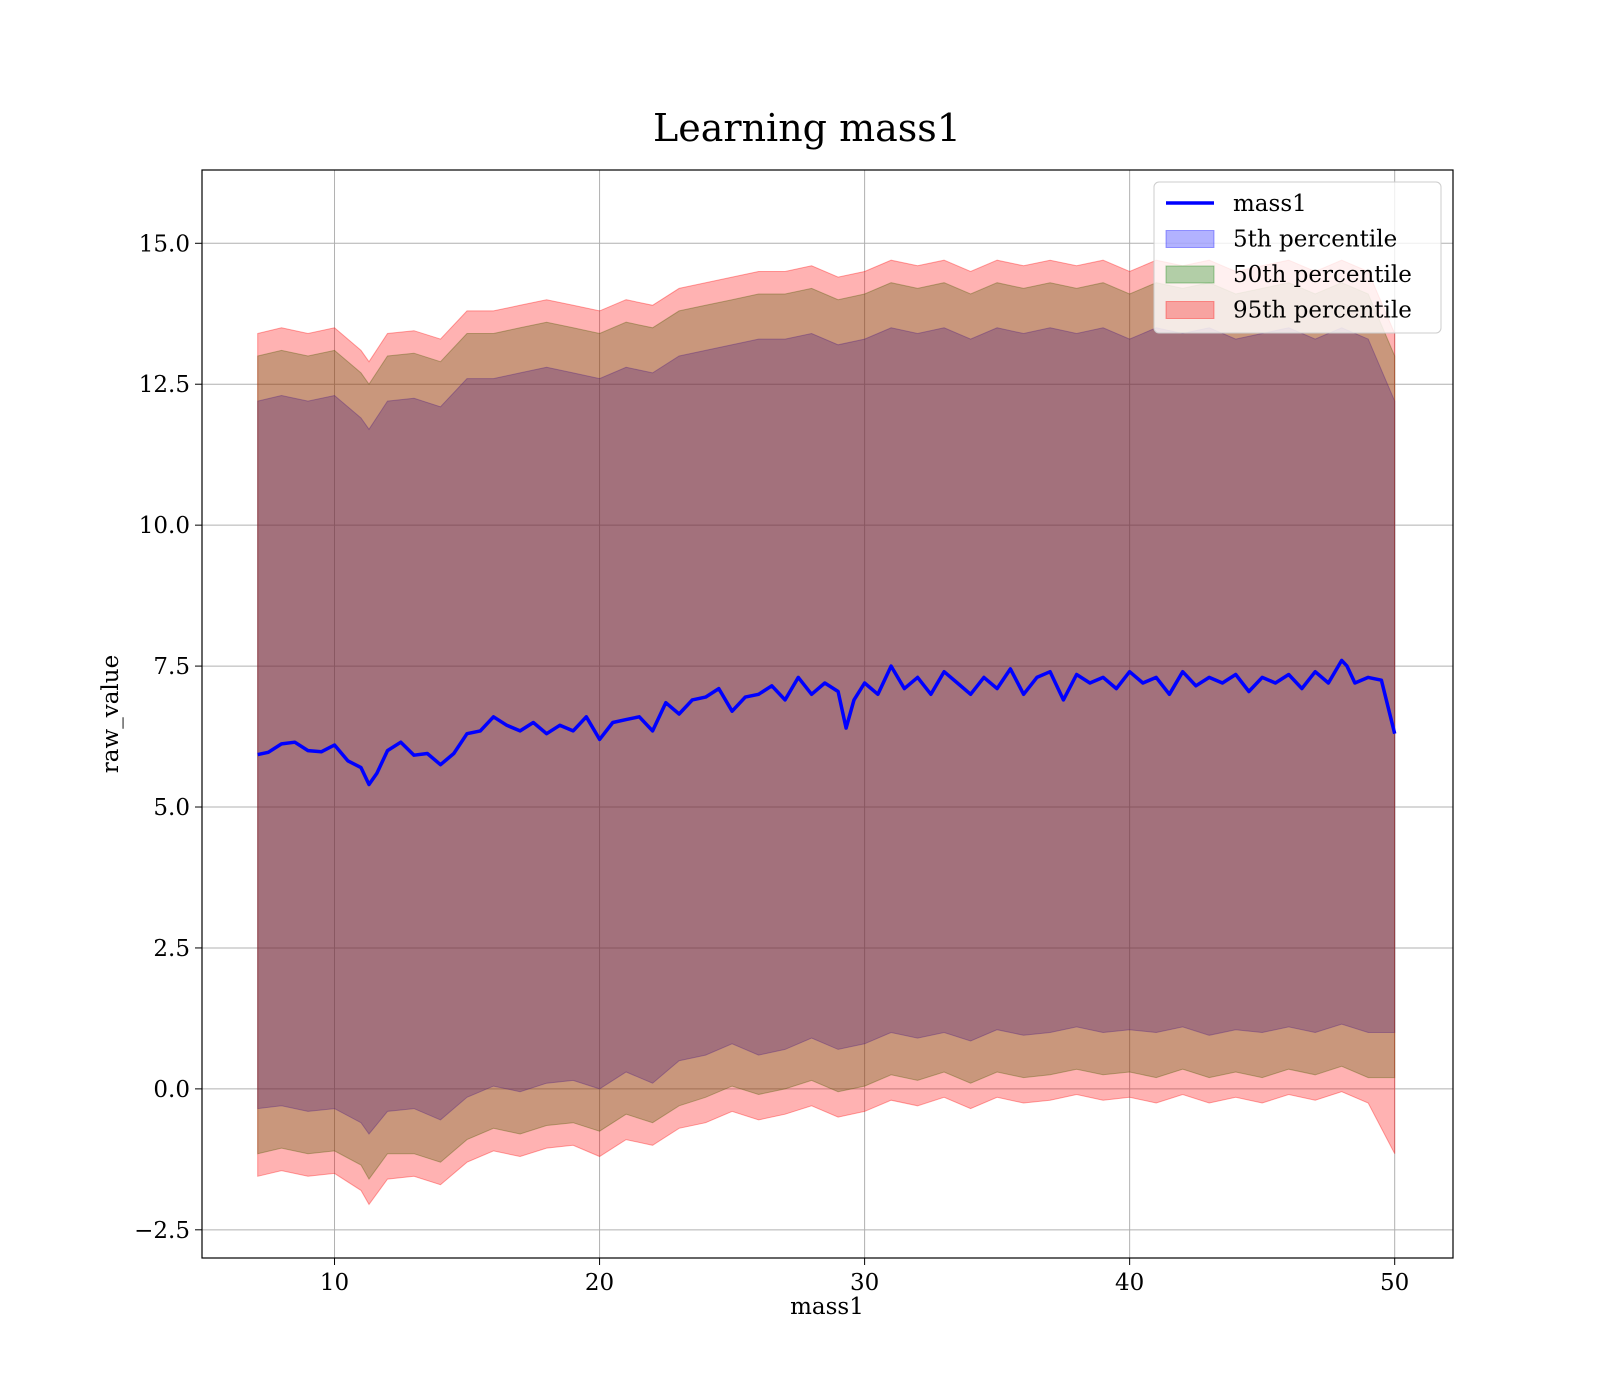 The width and height of the screenshot is (1600, 1400). What do you see at coordinates (1322, 311) in the screenshot?
I see `legend-label: 95th percentile` at bounding box center [1322, 311].